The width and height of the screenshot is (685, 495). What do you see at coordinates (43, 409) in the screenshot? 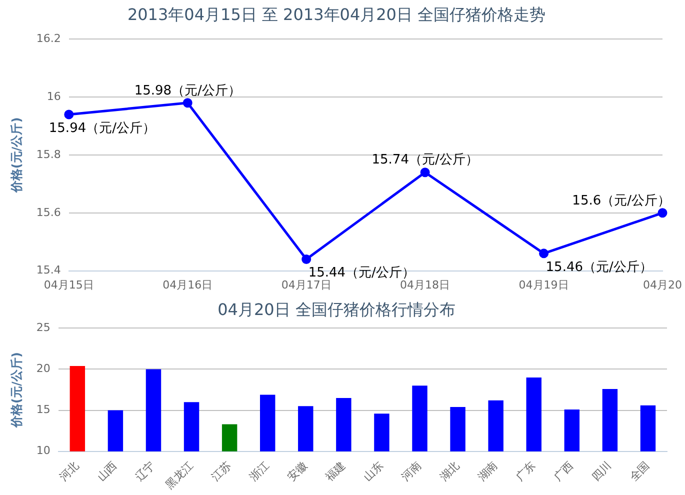
I see `y-tick-label: 15` at bounding box center [43, 409].